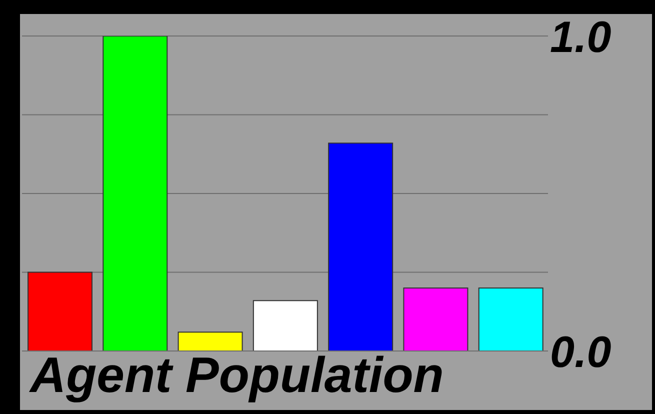  Describe the element at coordinates (581, 37) in the screenshot. I see `y-tick-label: 1.0` at that location.